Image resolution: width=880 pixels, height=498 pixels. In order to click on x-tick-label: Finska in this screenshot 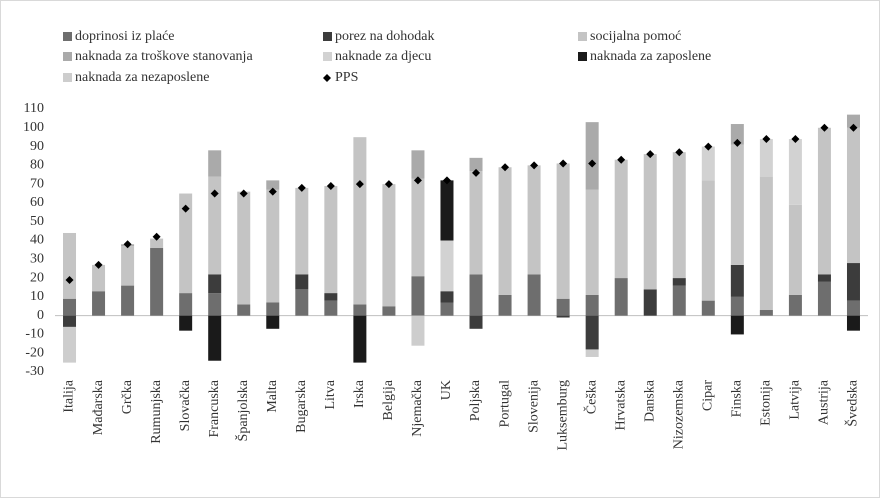, I will do `click(737, 398)`.